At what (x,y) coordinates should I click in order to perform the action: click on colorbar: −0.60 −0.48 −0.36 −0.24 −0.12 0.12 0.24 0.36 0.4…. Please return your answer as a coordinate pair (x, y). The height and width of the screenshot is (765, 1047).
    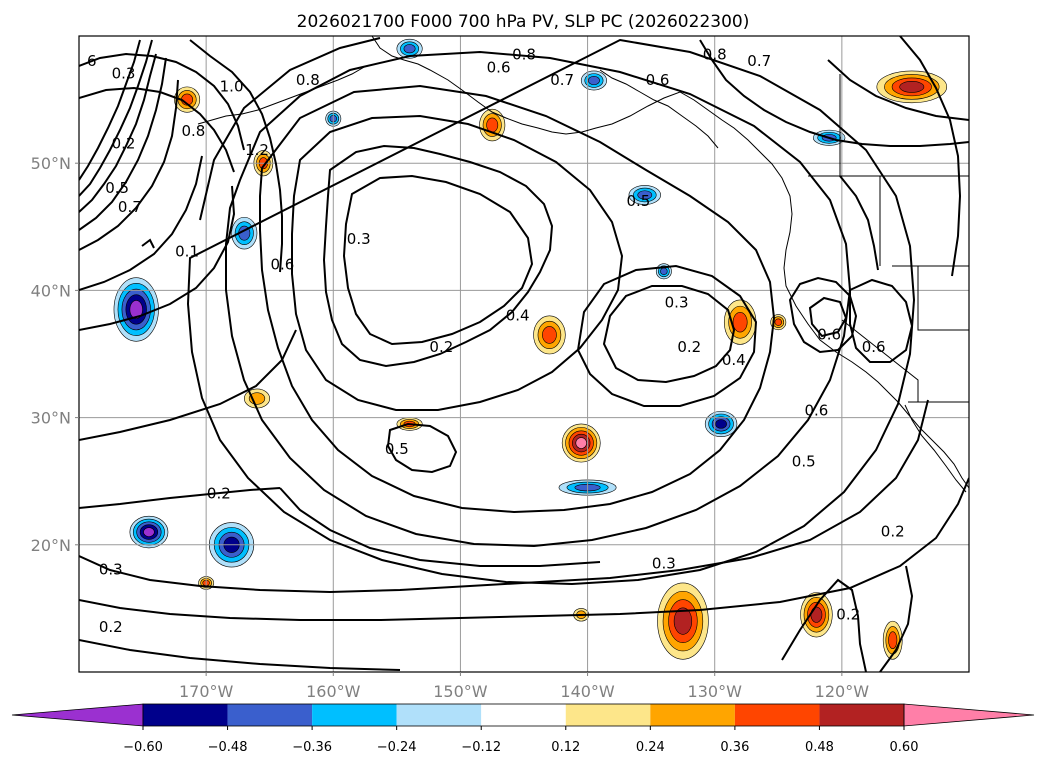
    Looking at the image, I should click on (523, 729).